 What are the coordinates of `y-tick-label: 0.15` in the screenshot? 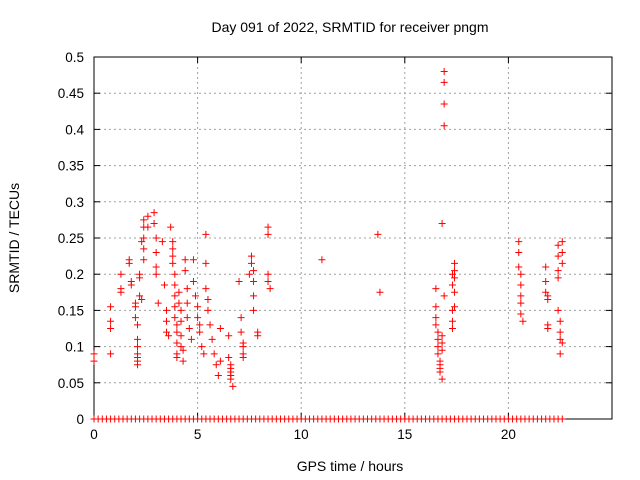 It's located at (71, 310).